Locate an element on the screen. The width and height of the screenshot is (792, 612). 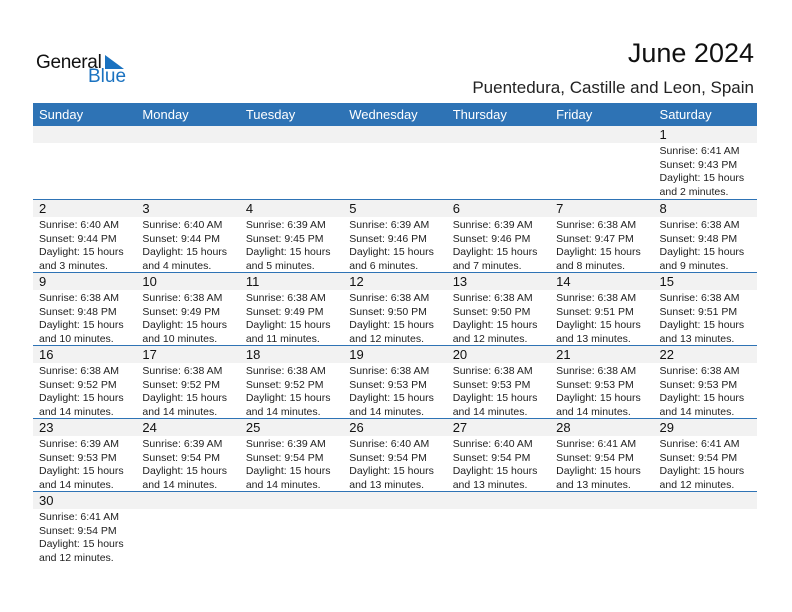
sunset-text: Sunset: 9:48 PM is located at coordinates (78, 311).